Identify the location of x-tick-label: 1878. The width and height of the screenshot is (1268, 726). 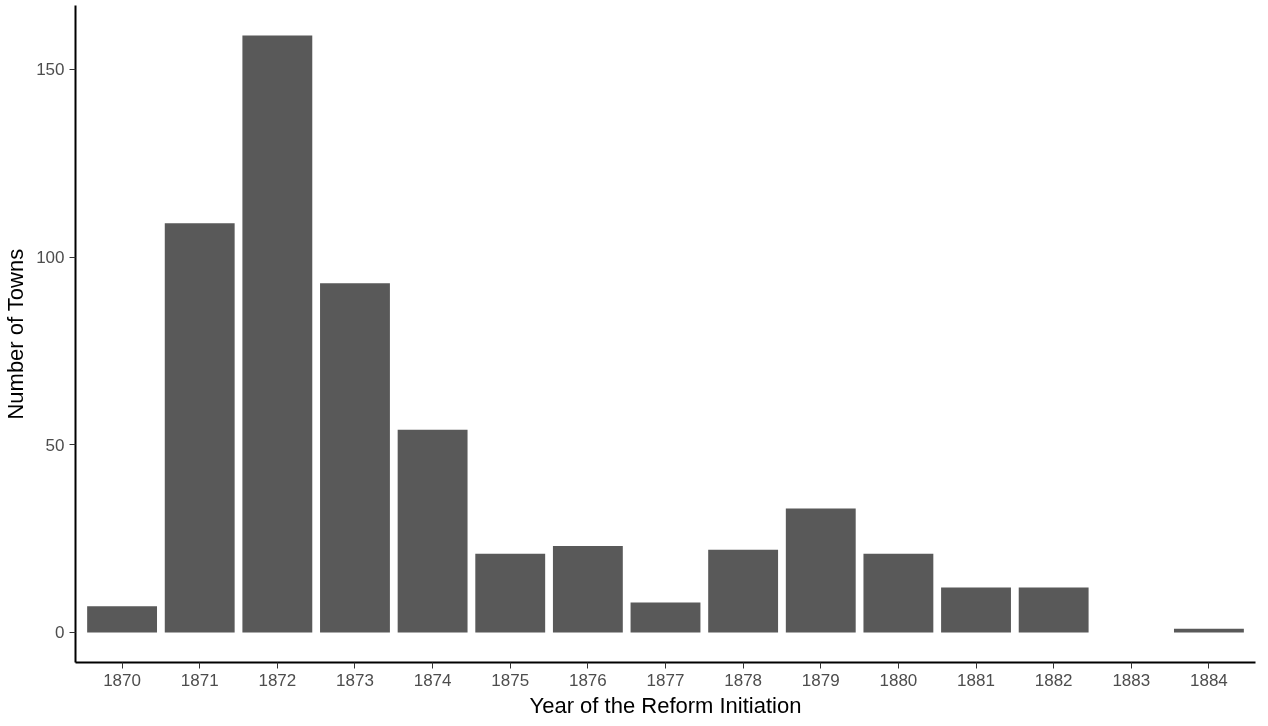
(743, 680).